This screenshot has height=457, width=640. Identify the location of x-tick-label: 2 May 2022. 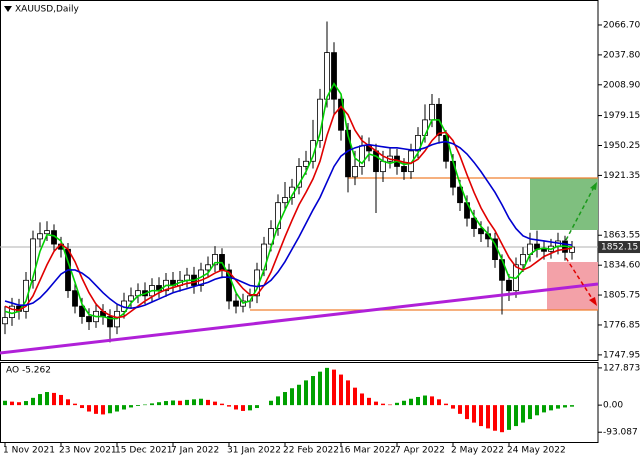
(477, 451).